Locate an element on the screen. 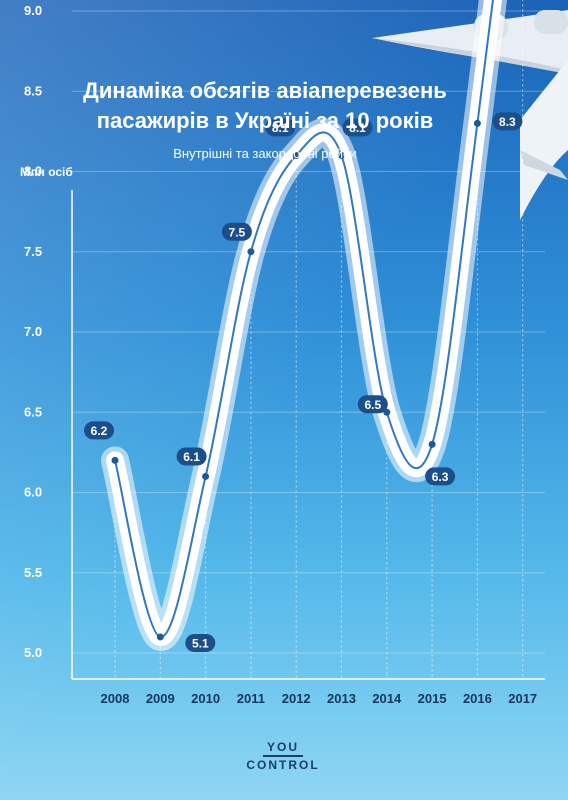 This screenshot has width=568, height=800. y-tick-label: 6.0 is located at coordinates (33, 492).